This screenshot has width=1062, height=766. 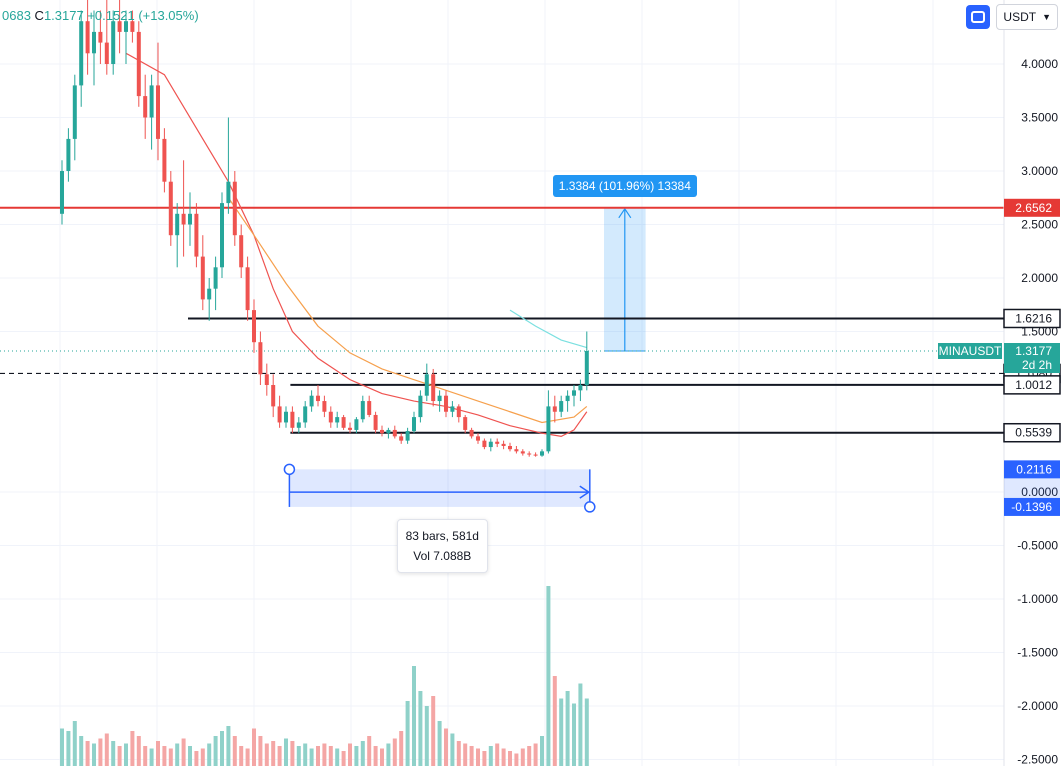 I want to click on price-tick-label: 0.0000, so click(x=1039, y=492).